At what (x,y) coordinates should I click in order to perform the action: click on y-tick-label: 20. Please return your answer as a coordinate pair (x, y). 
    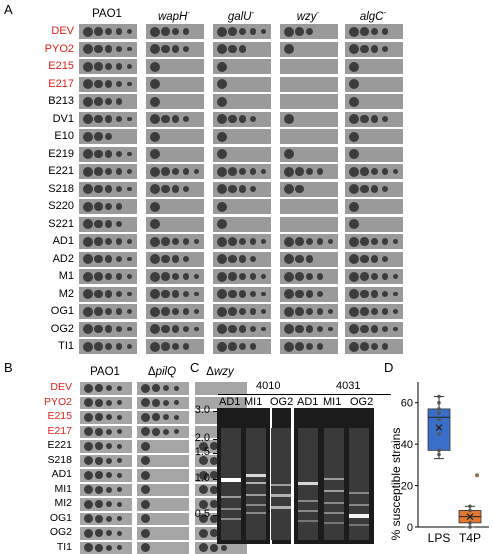
    Looking at the image, I should click on (407, 487).